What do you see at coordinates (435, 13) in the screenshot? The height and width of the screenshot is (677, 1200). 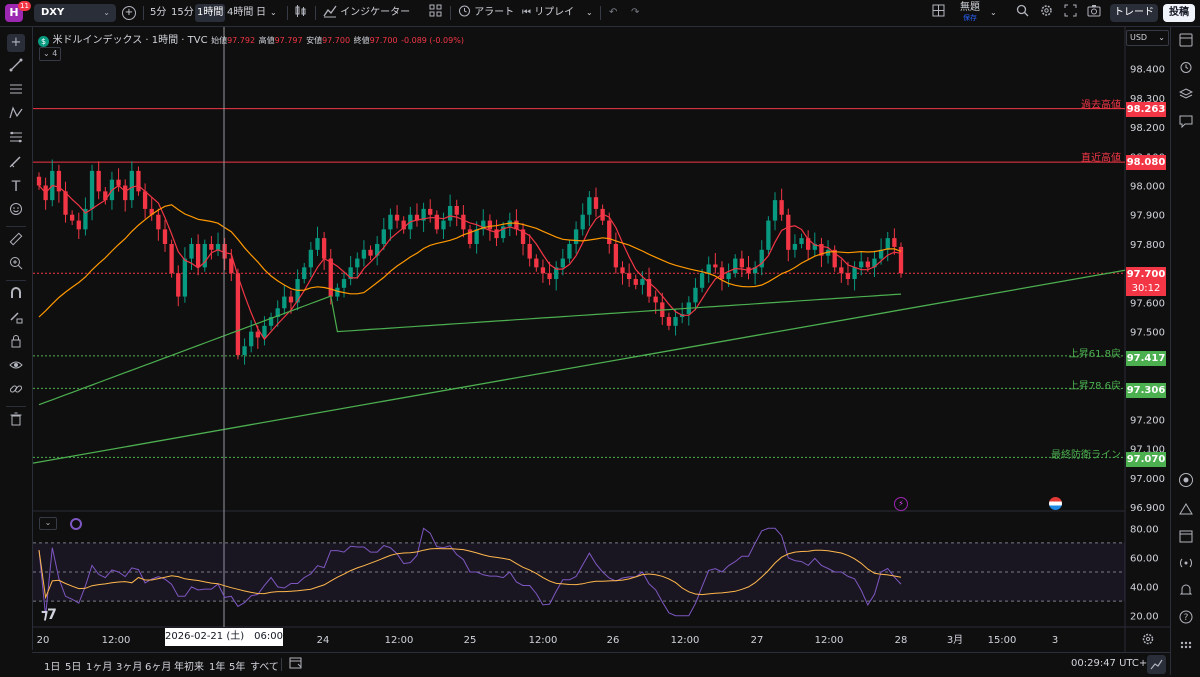 I see `templates-button` at bounding box center [435, 13].